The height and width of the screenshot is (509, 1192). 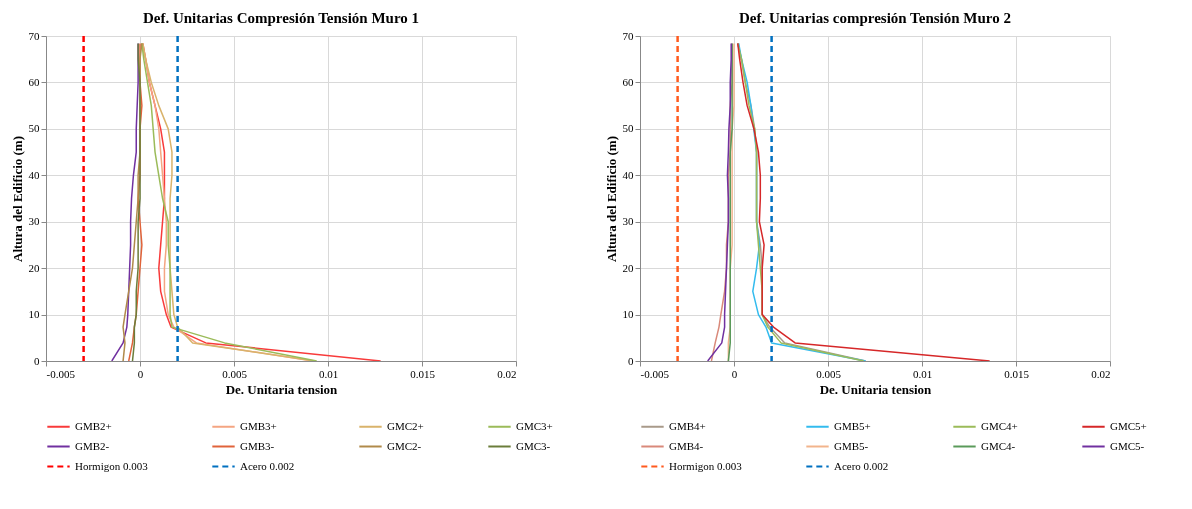 What do you see at coordinates (852, 425) in the screenshot?
I see `legend-label: GMB5+` at bounding box center [852, 425].